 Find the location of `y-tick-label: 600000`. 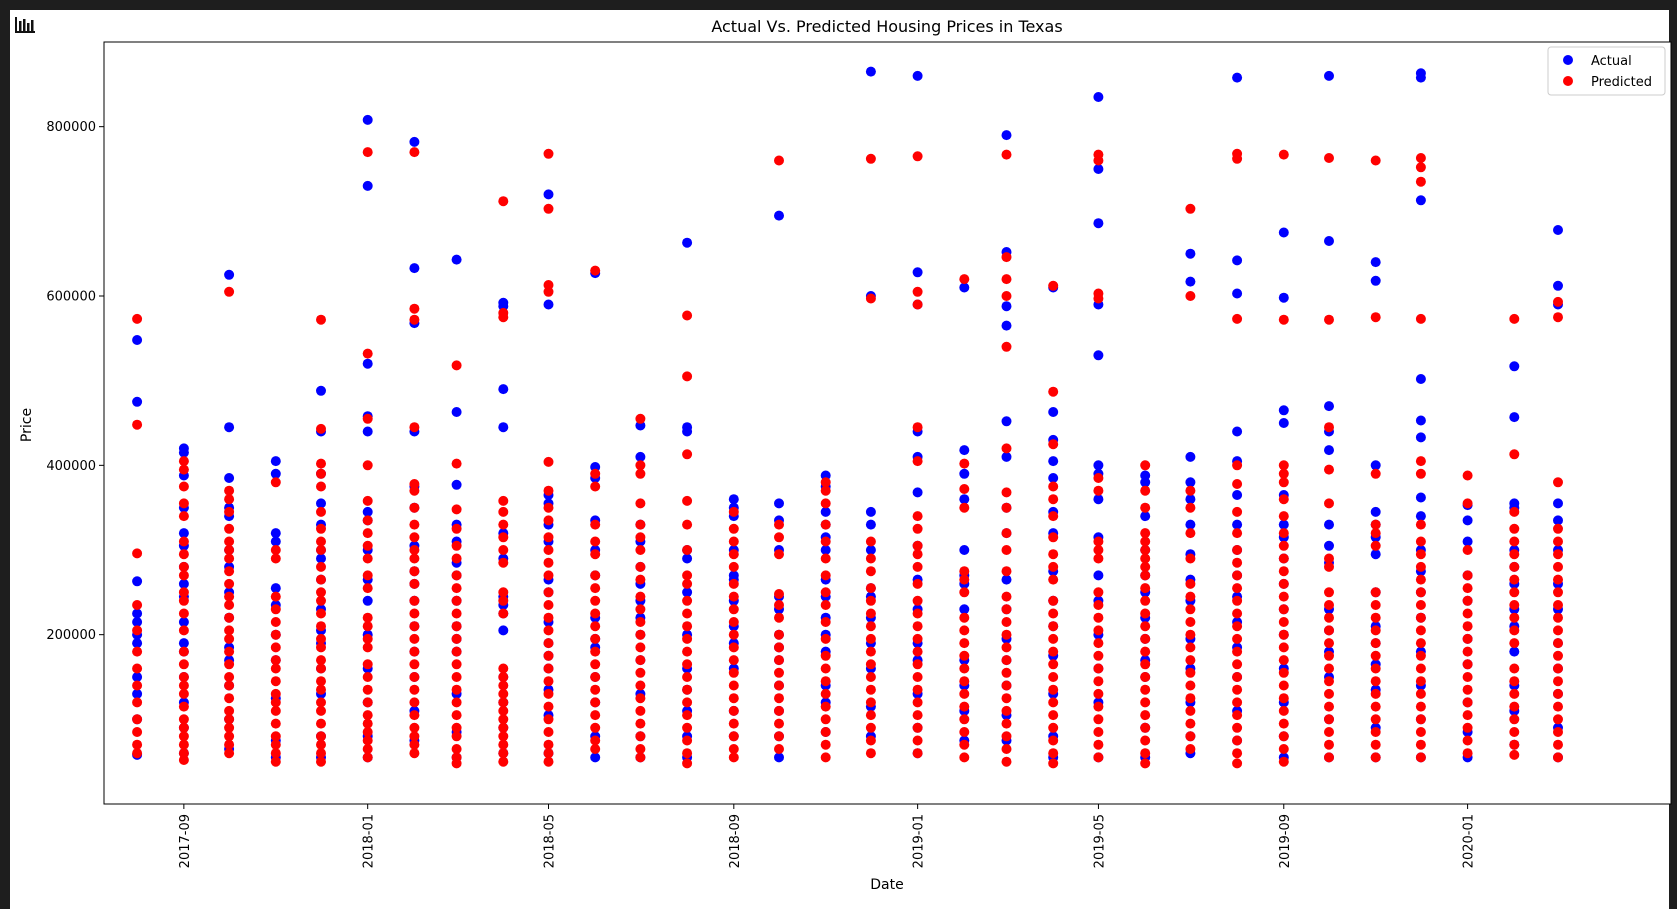

y-tick-label: 600000 is located at coordinates (71, 297).